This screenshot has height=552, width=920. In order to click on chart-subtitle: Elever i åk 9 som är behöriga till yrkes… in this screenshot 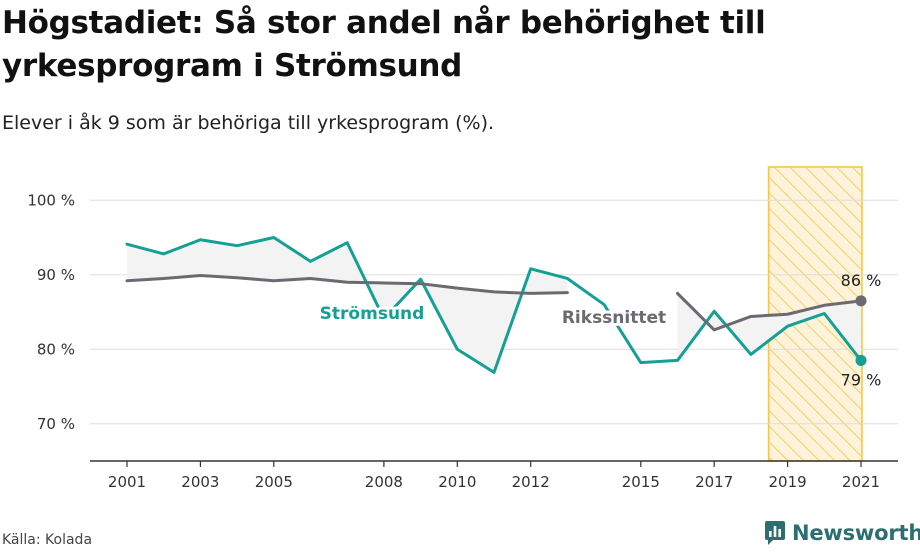, I will do `click(248, 123)`.